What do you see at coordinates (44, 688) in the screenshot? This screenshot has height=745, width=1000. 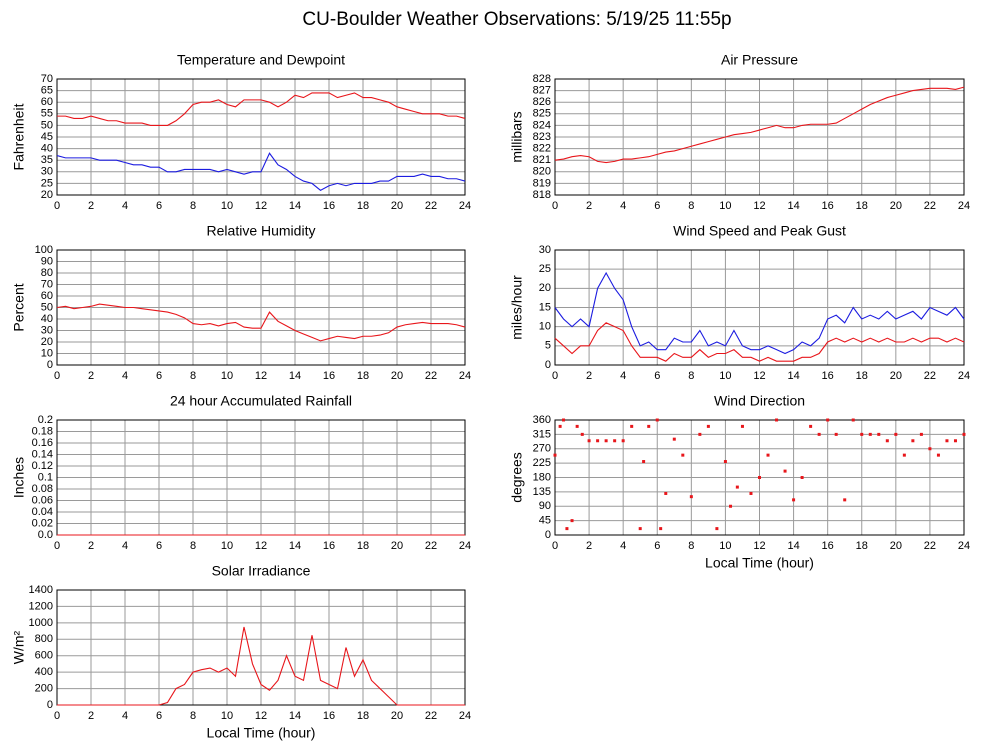 I see `y-tick-label: 200` at bounding box center [44, 688].